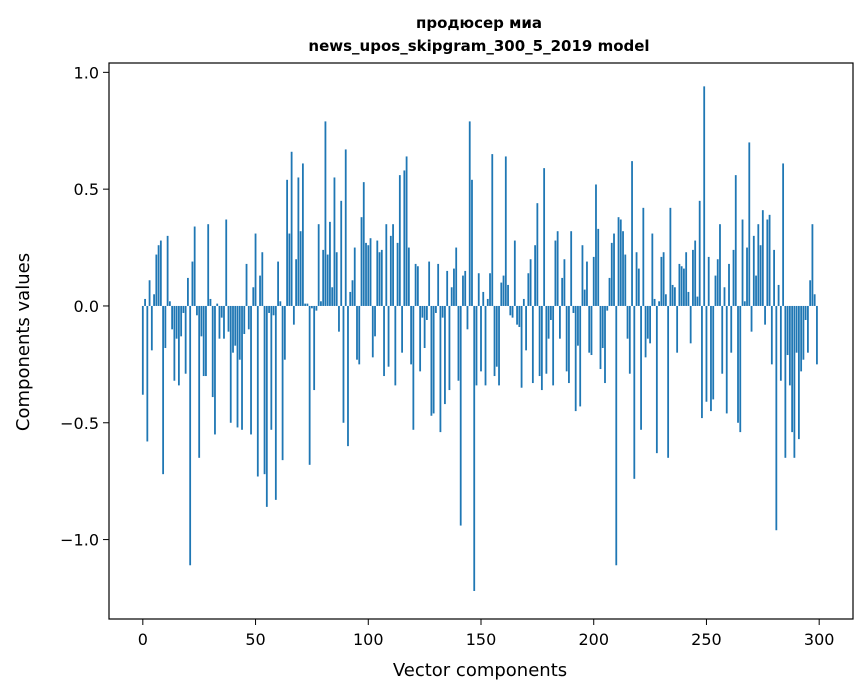 The image size is (867, 696). I want to click on y-tick-label: −0.5, so click(79, 423).